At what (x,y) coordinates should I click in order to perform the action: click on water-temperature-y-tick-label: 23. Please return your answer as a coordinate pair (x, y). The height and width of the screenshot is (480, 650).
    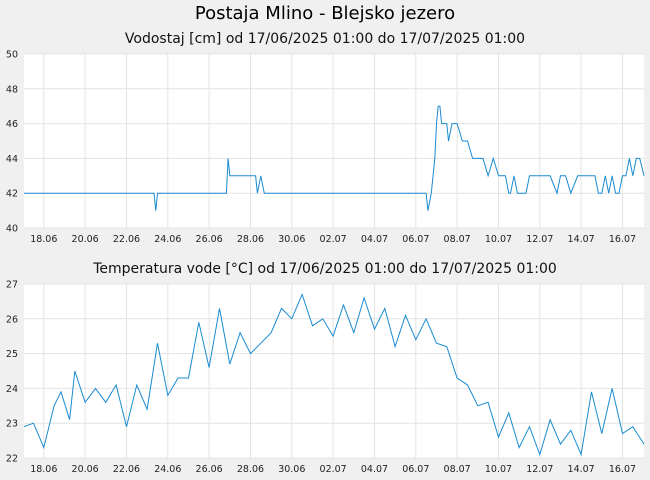
    Looking at the image, I should click on (12, 424).